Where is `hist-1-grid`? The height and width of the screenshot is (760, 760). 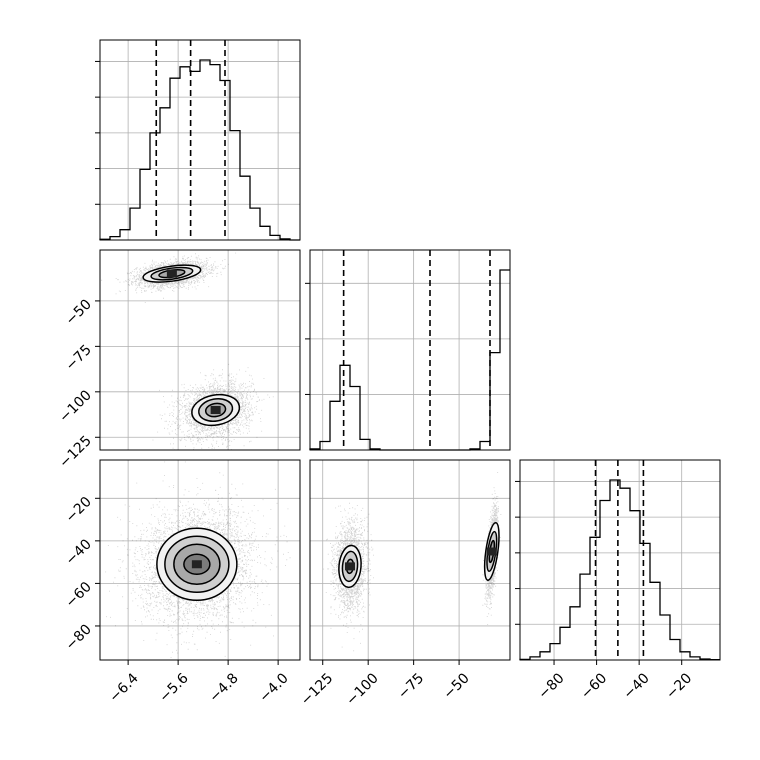 hist-1-grid is located at coordinates (407, 350).